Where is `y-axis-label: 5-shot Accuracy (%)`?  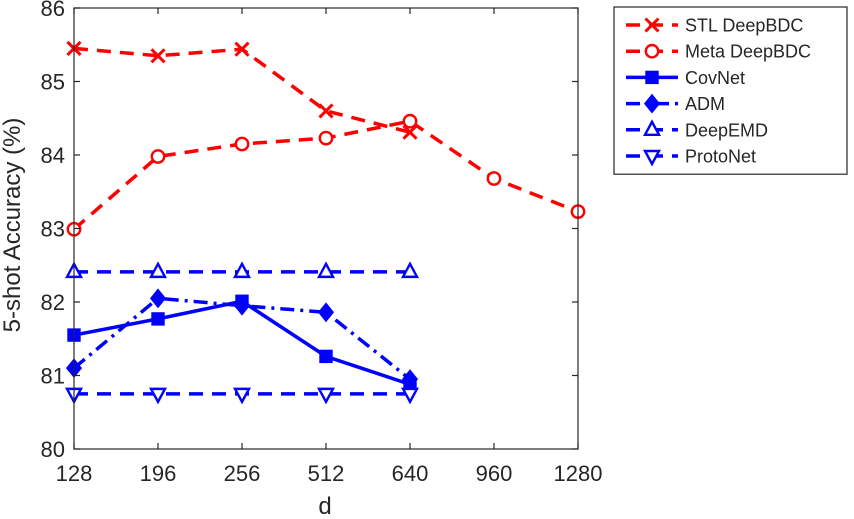
y-axis-label: 5-shot Accuracy (%) is located at coordinates (13, 225).